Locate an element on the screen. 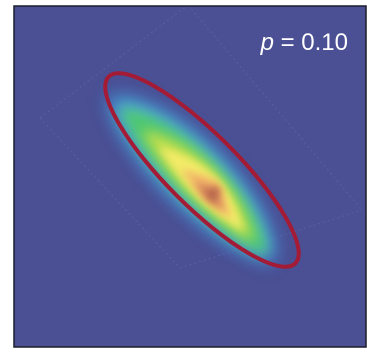 This screenshot has height=359, width=367. p-symbol: p is located at coordinates (267, 42).